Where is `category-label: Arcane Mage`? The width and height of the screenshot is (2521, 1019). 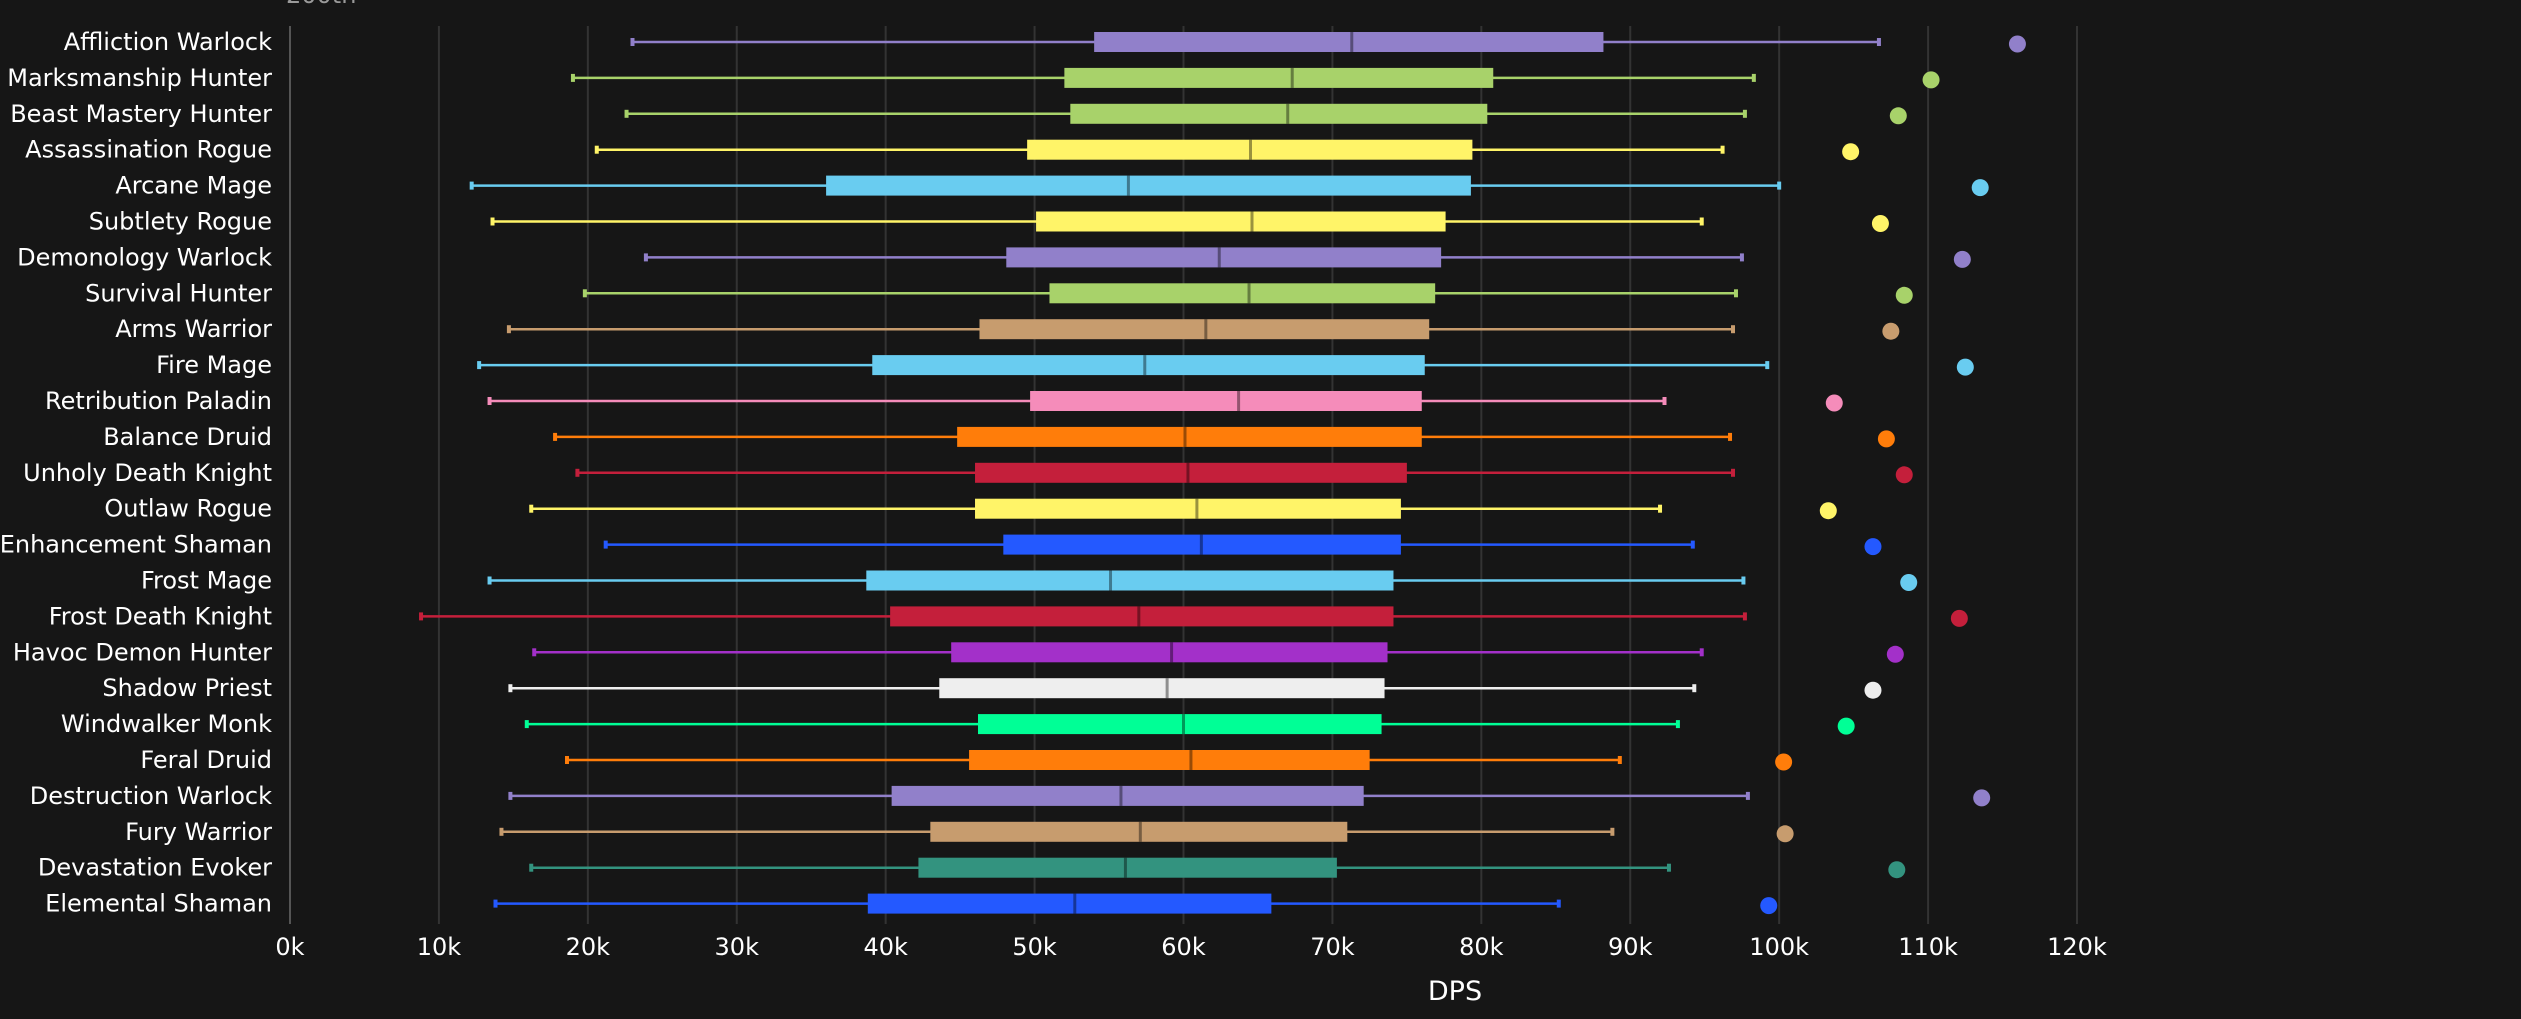
category-label: Arcane Mage is located at coordinates (193, 186).